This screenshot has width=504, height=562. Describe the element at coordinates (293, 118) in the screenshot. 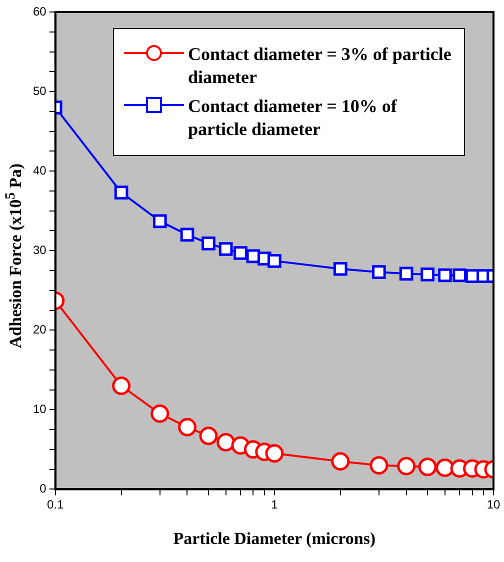

I see `legend-label: Contact diameter = 10% of particle diameter` at that location.